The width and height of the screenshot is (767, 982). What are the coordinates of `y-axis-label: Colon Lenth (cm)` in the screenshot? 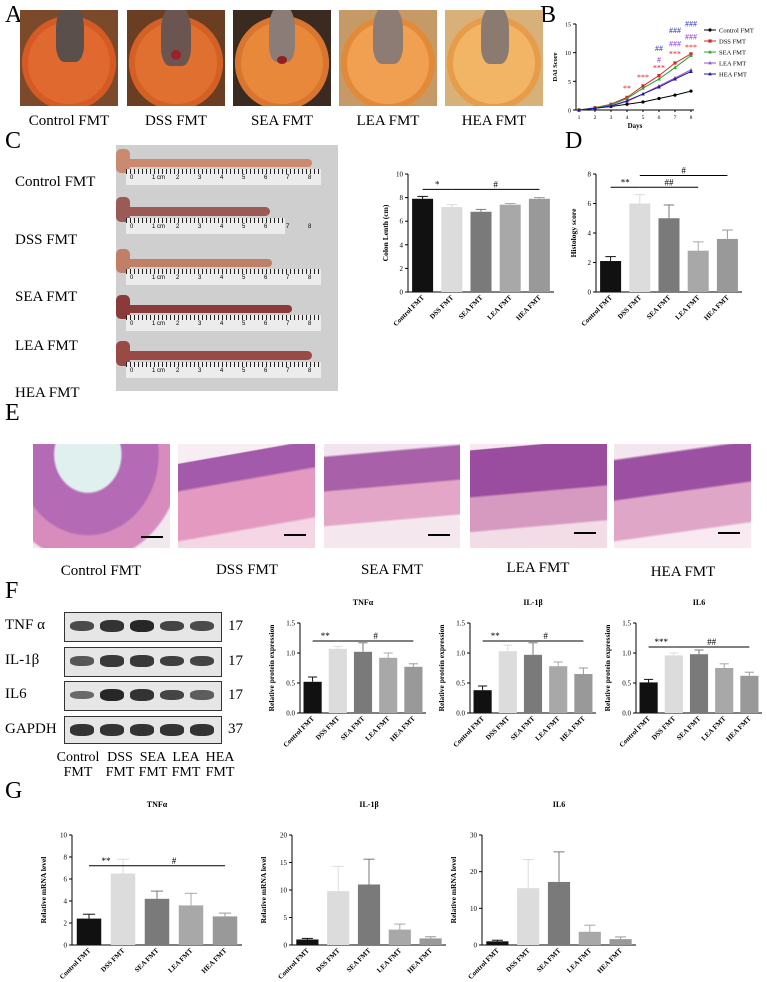 It's located at (385, 232).